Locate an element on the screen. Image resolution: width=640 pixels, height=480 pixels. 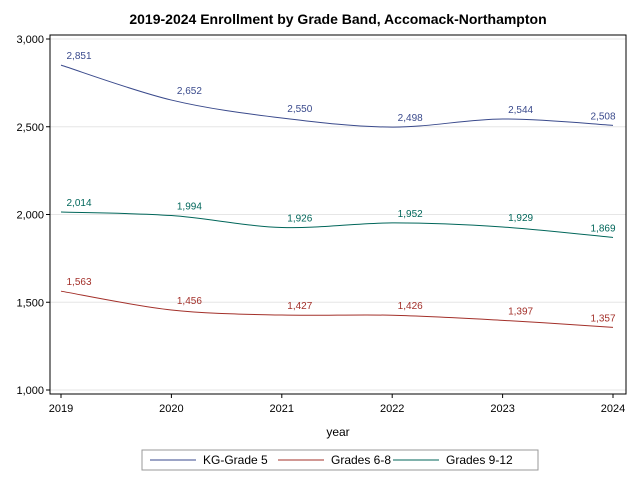
data-label: 2,508 is located at coordinates (602, 116).